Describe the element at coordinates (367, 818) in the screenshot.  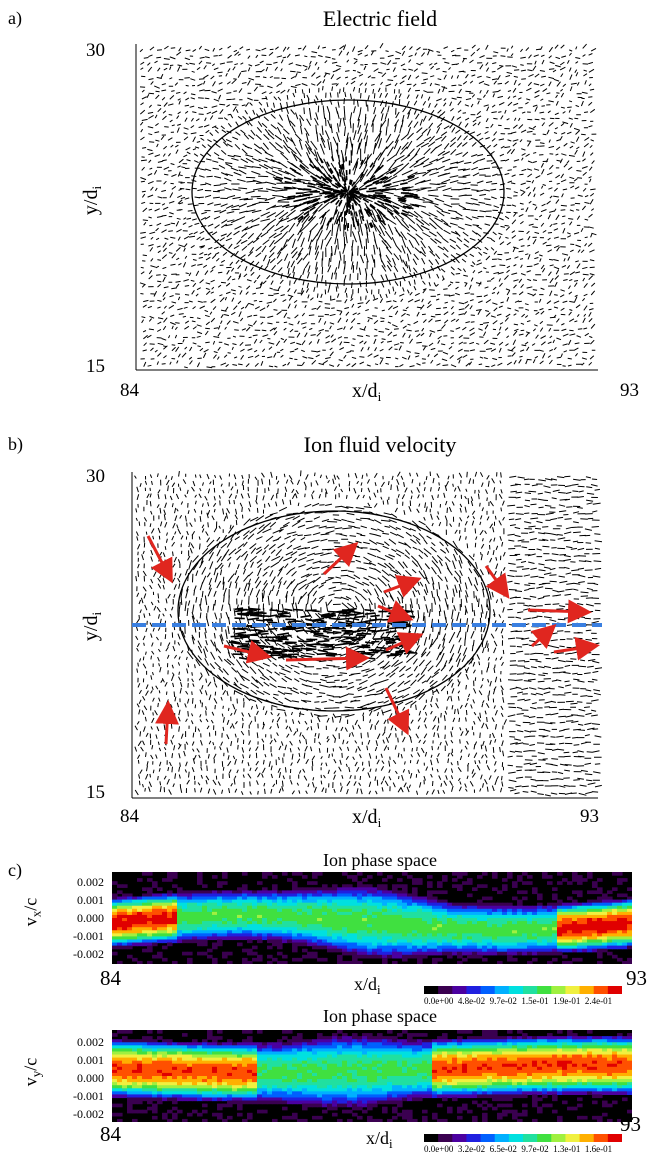
I see `panel-b-x-axis-label: x/di` at that location.